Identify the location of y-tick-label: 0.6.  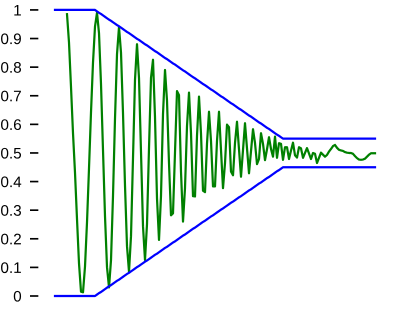
(11, 124).